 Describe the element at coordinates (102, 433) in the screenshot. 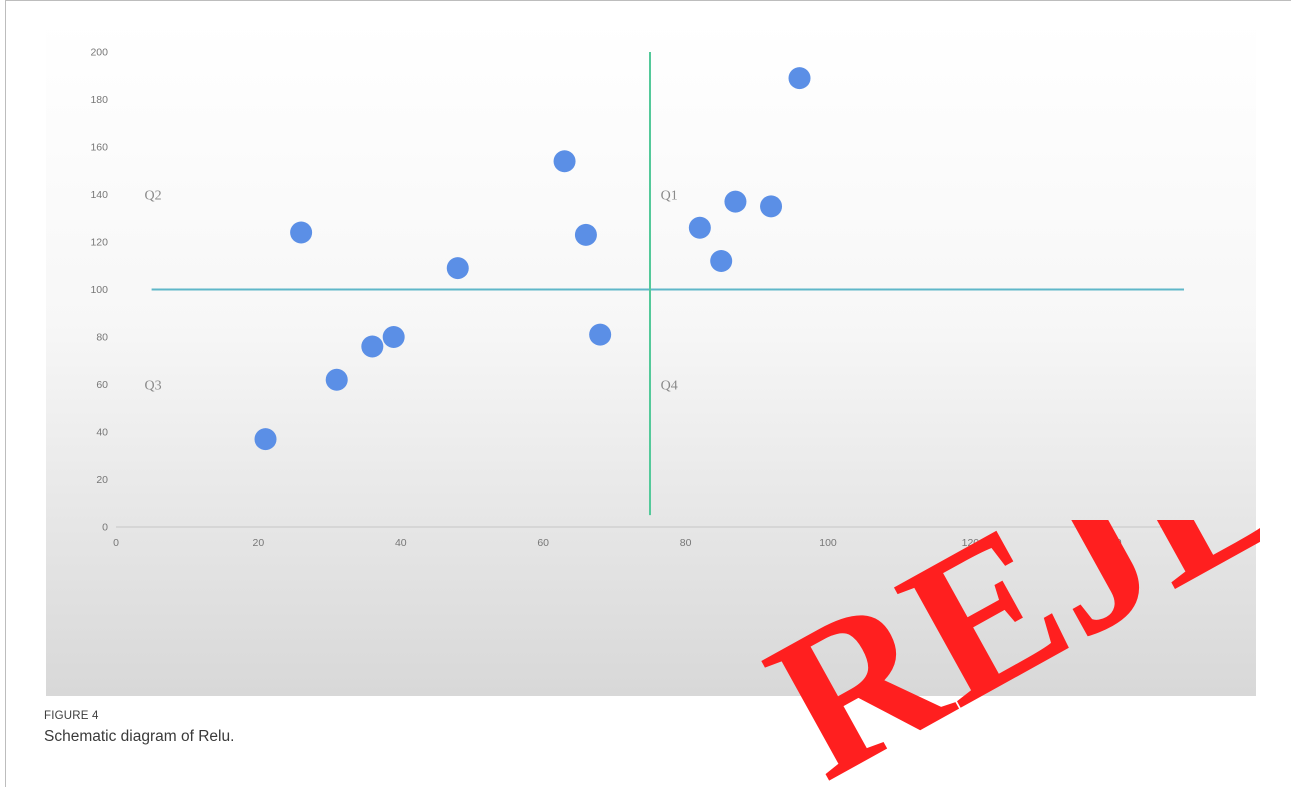

I see `y-tick-label: 40` at that location.